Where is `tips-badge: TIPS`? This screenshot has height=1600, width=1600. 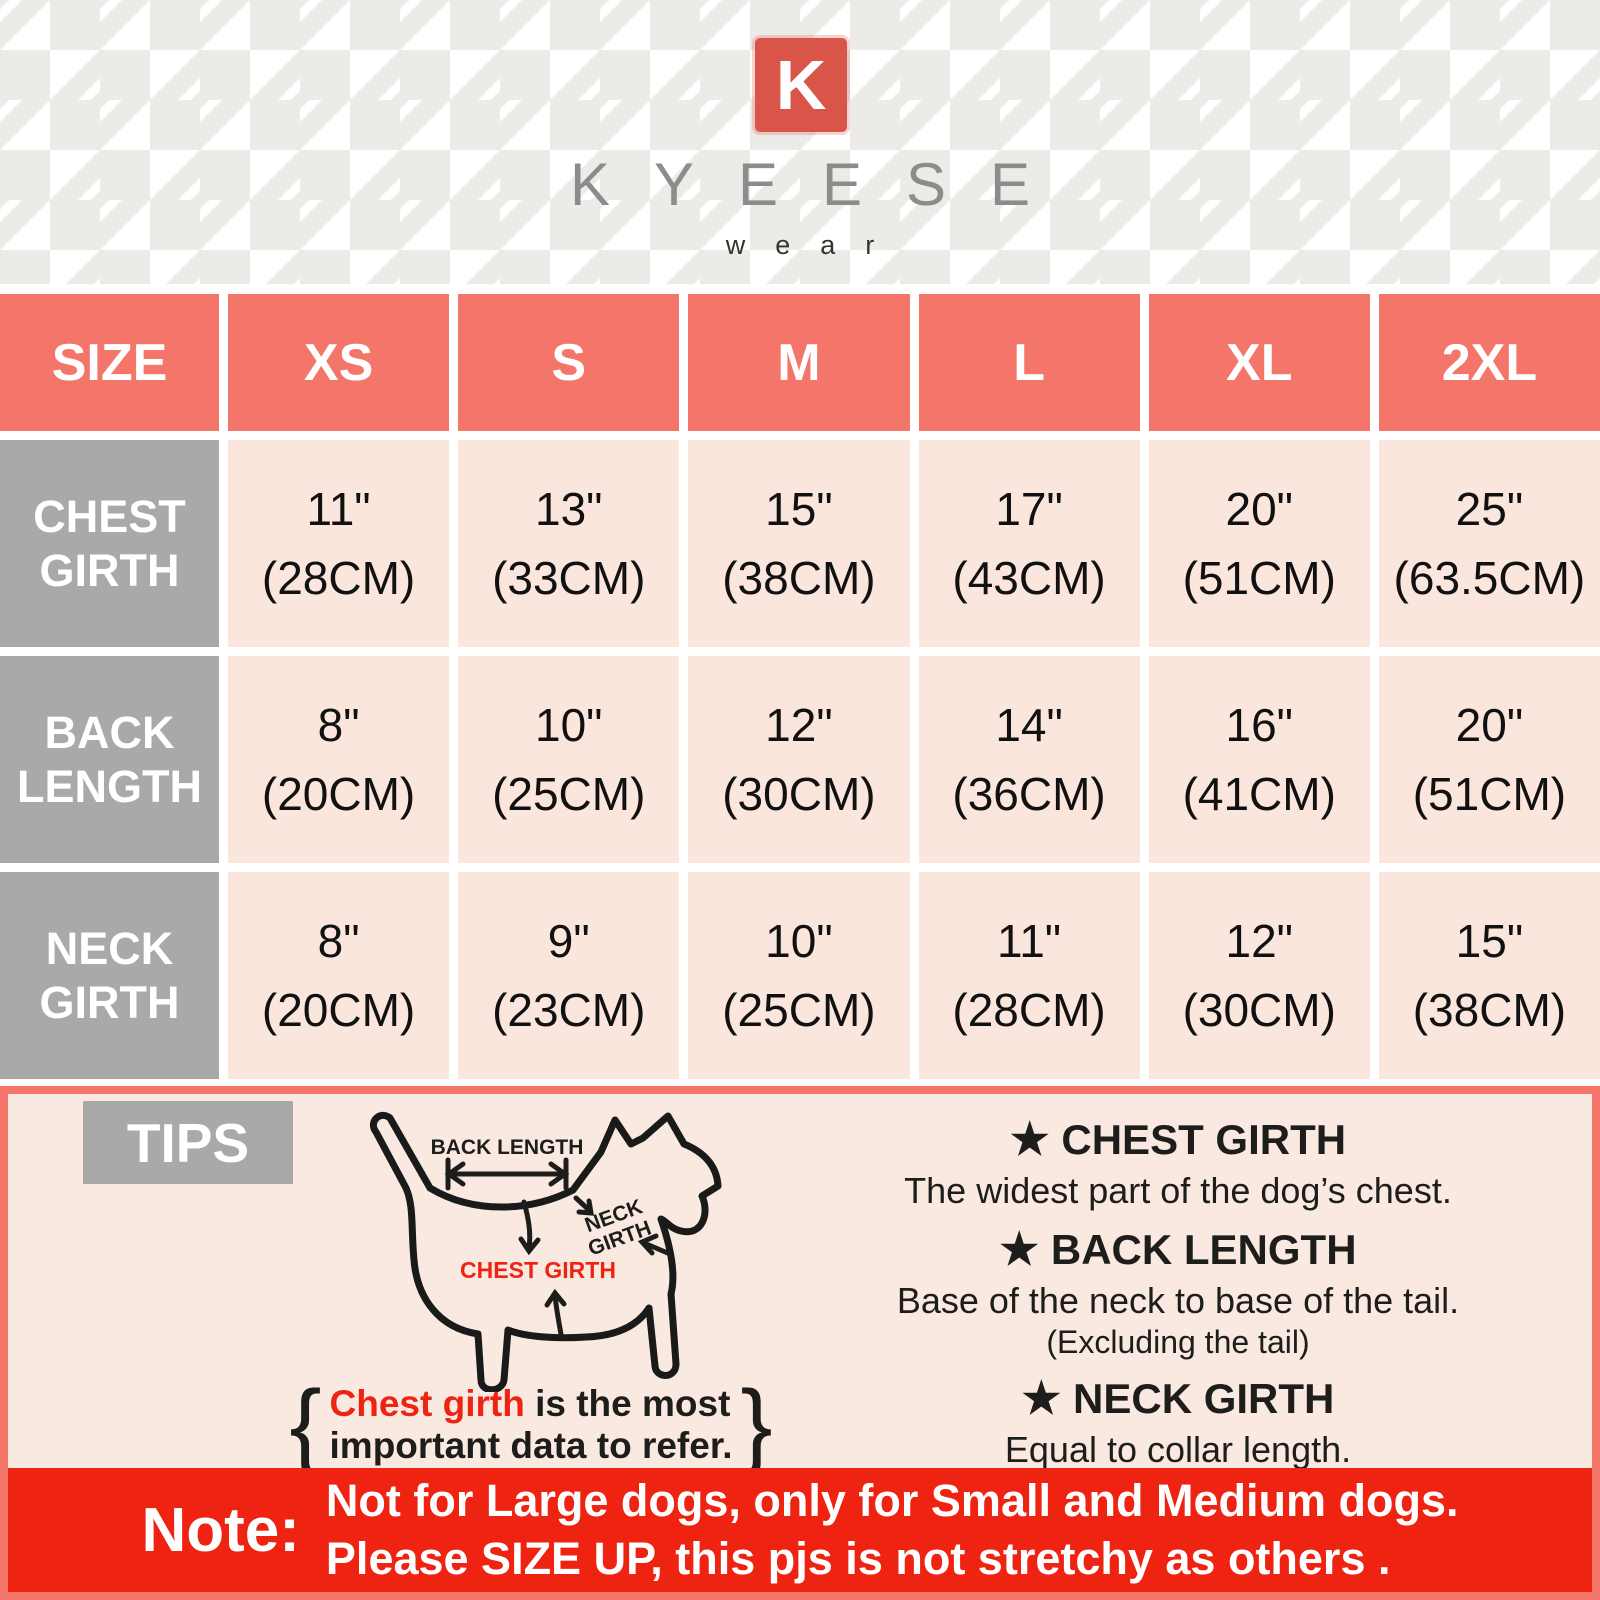
tips-badge: TIPS is located at coordinates (188, 1142).